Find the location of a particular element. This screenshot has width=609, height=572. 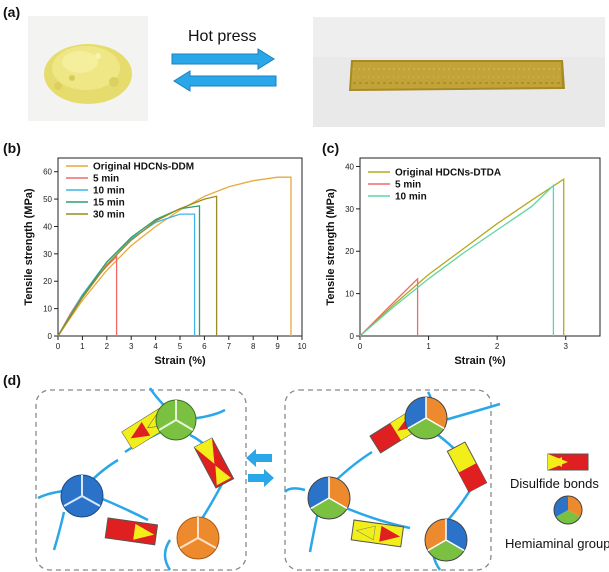

legend-entry: 15 min is located at coordinates (109, 203).